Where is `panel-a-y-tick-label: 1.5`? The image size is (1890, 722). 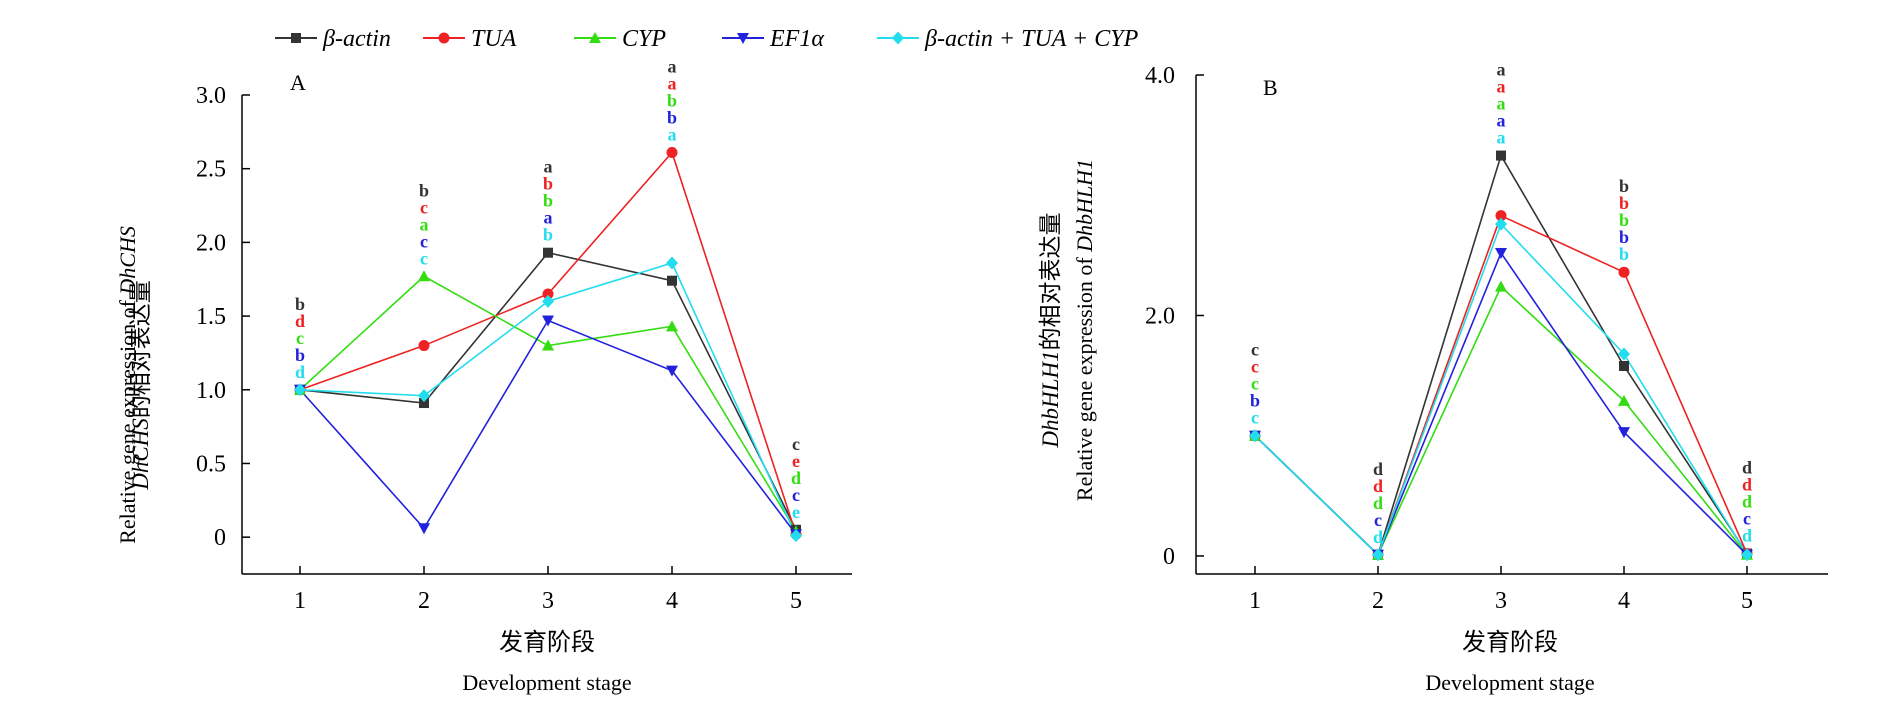
panel-a-y-tick-label: 1.5 is located at coordinates (211, 317).